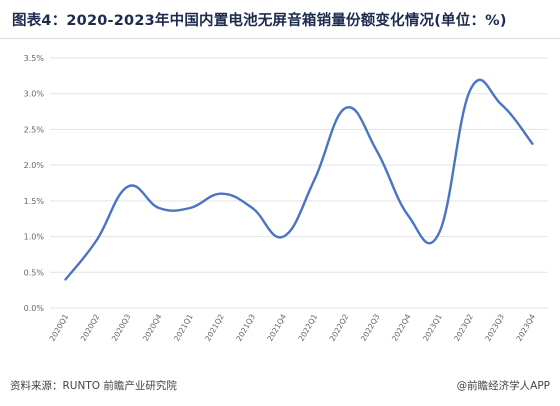  What do you see at coordinates (214, 327) in the screenshot?
I see `x-tick-label: 2021Q2` at bounding box center [214, 327].